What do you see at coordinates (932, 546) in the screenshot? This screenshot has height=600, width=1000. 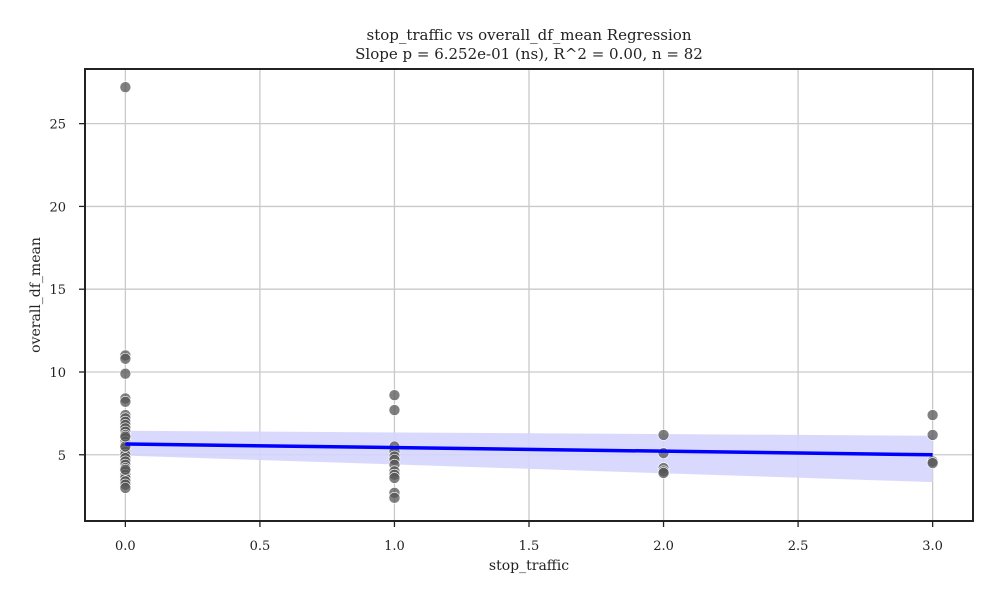 I see `x-tick-label: 3.0` at bounding box center [932, 546].